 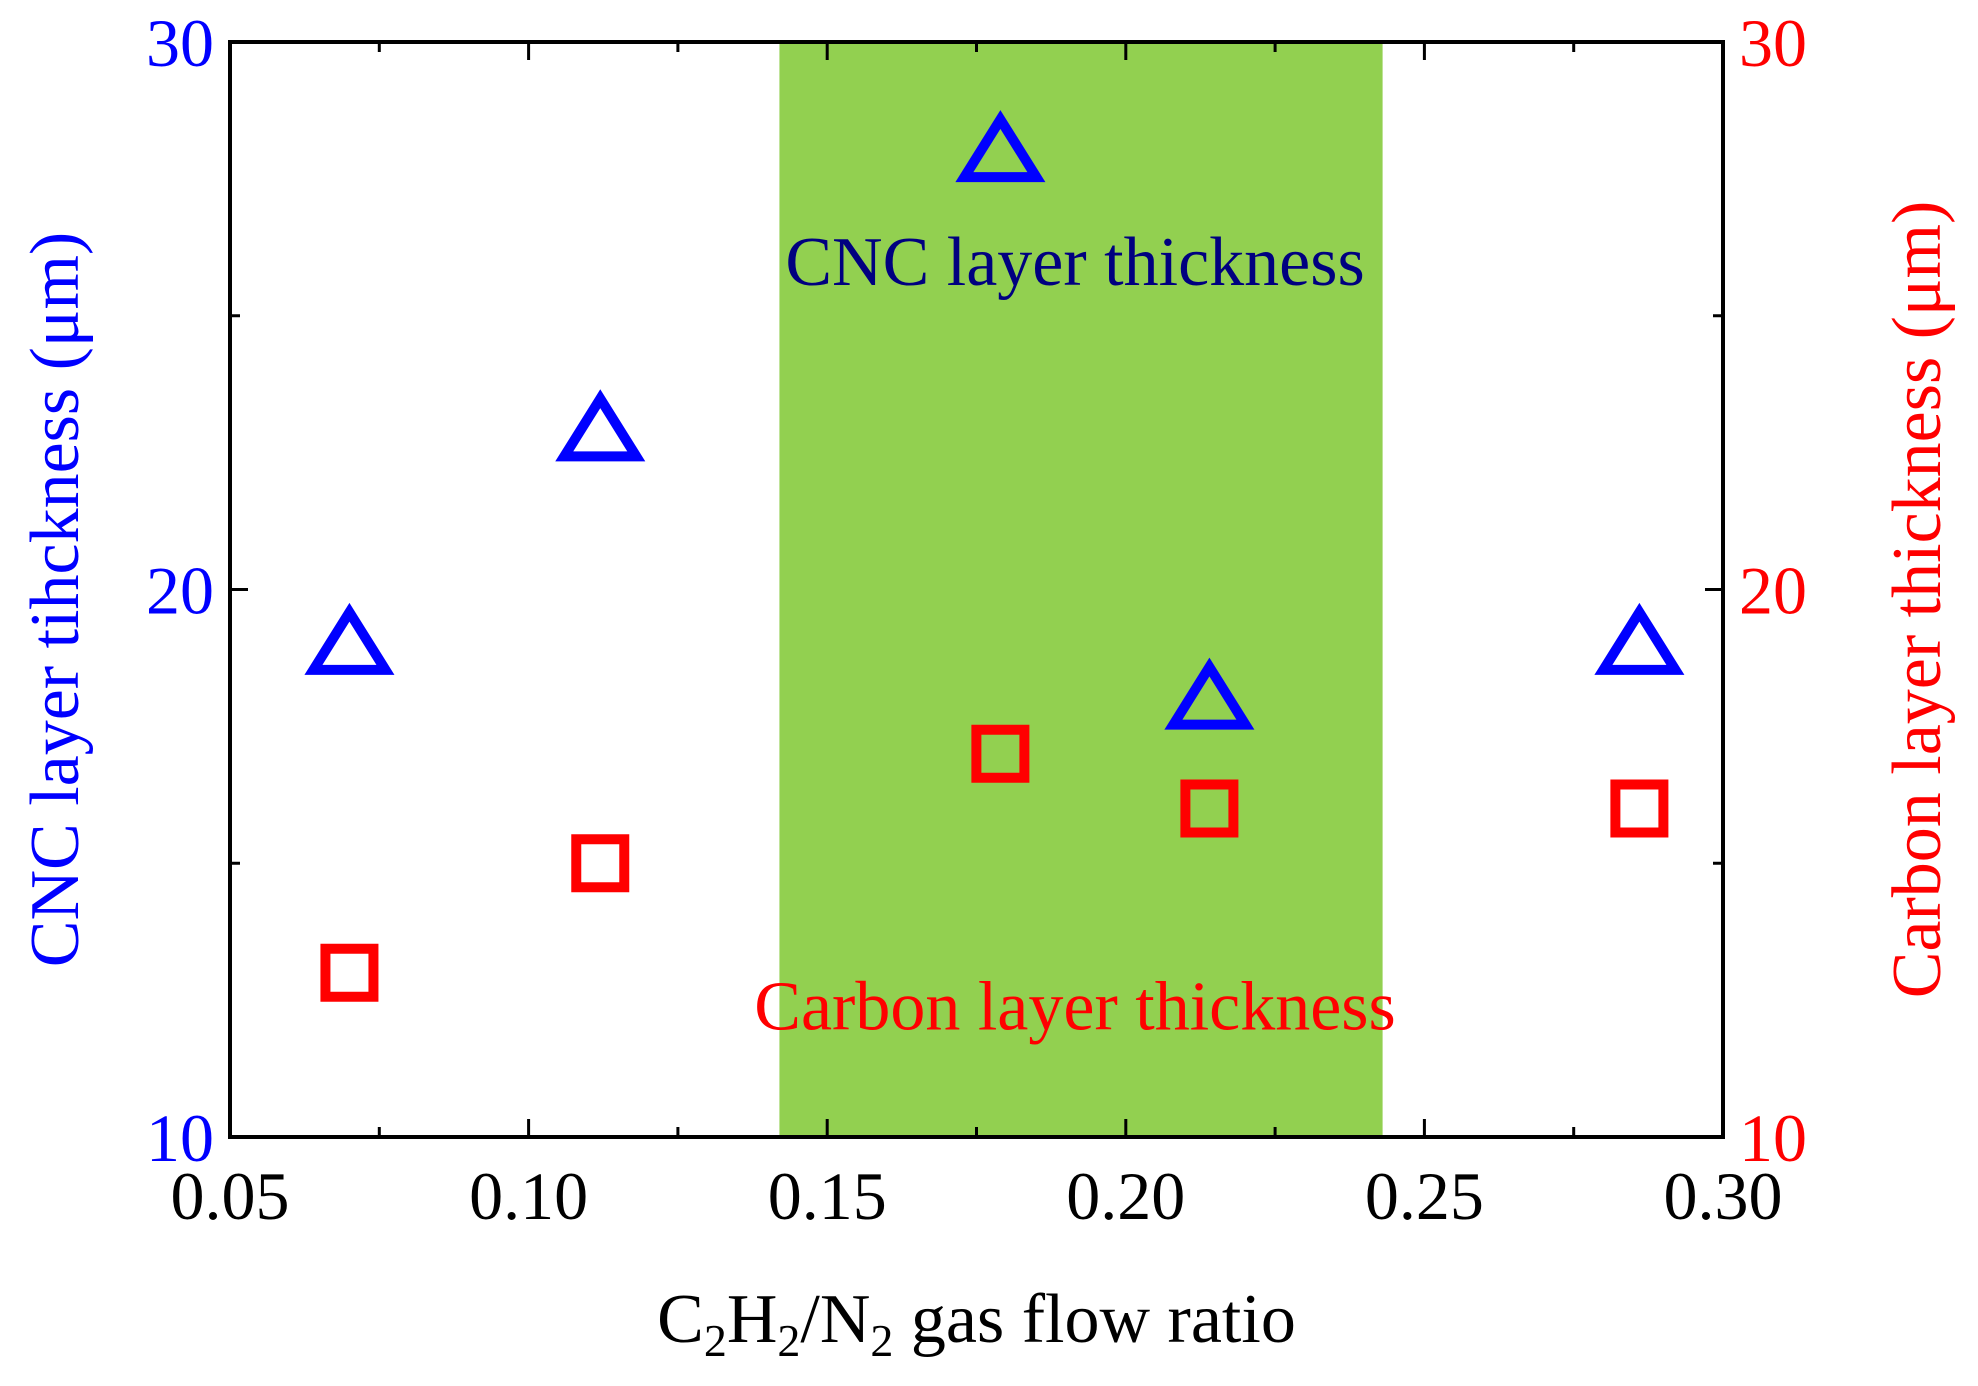 I want to click on y-left-axis-title: CNC layer tihckness (μm), so click(x=55, y=599).